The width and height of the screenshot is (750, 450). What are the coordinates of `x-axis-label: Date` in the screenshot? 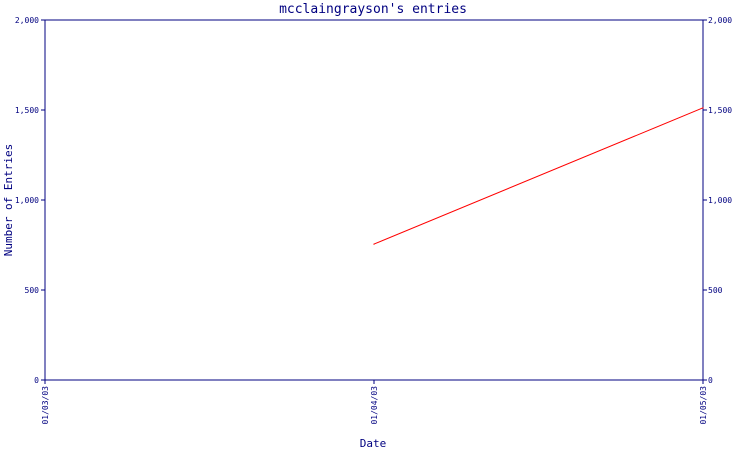 It's located at (373, 443).